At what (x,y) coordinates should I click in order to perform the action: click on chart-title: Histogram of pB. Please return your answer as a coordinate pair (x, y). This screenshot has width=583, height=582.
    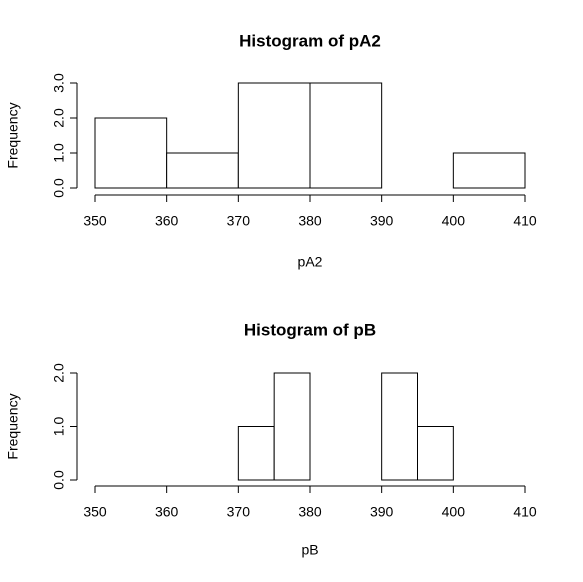
    Looking at the image, I should click on (310, 329).